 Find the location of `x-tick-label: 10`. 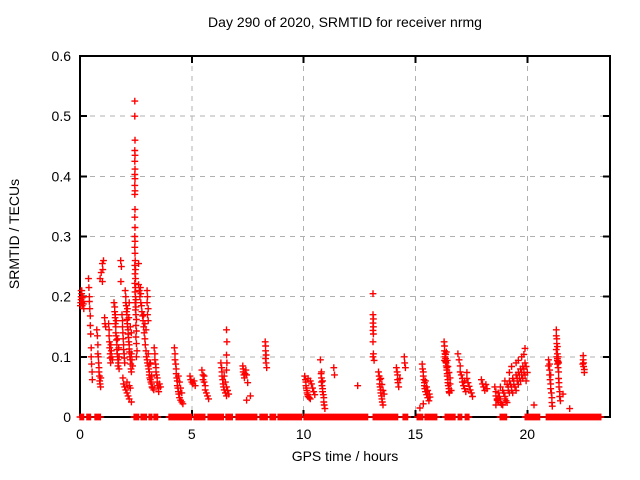

x-tick-label: 10 is located at coordinates (304, 434).